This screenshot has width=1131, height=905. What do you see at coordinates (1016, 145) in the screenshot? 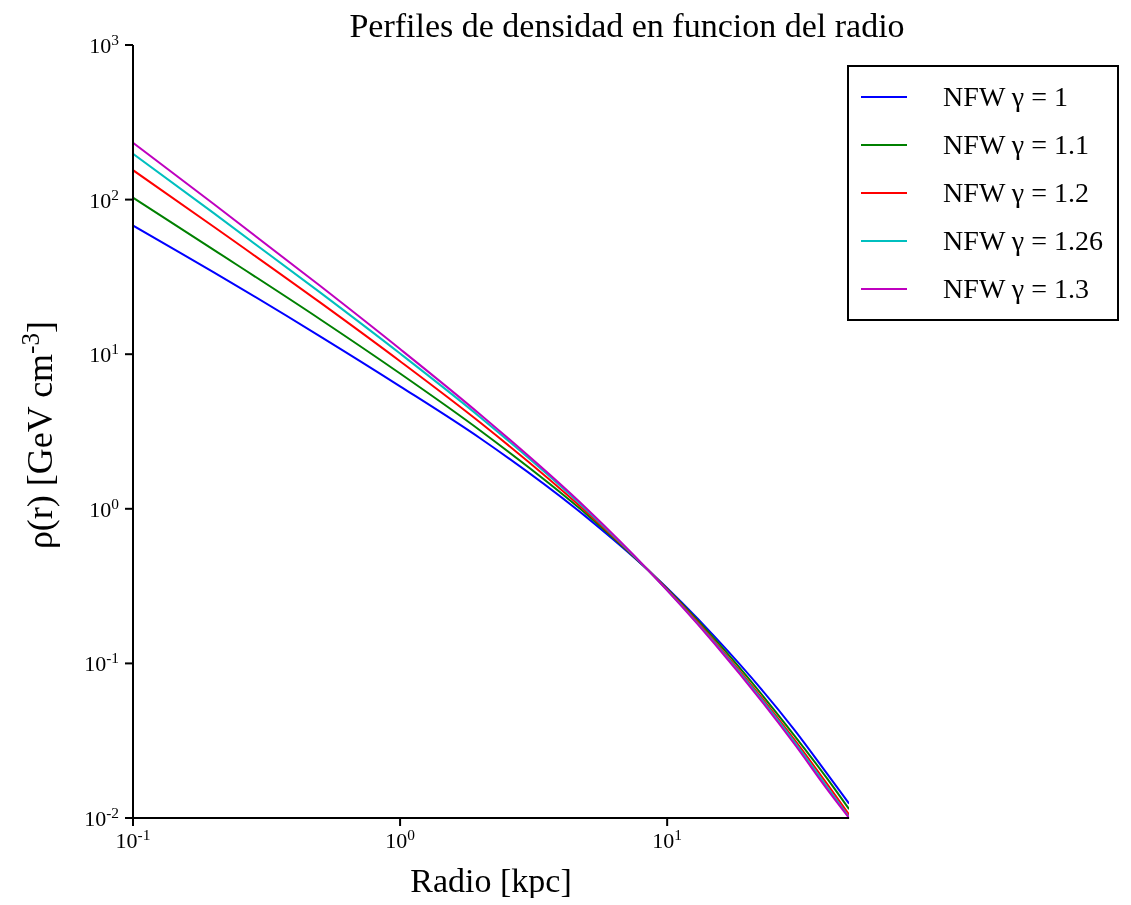
I see `legend-label: NFW γ = 1.1` at bounding box center [1016, 145].